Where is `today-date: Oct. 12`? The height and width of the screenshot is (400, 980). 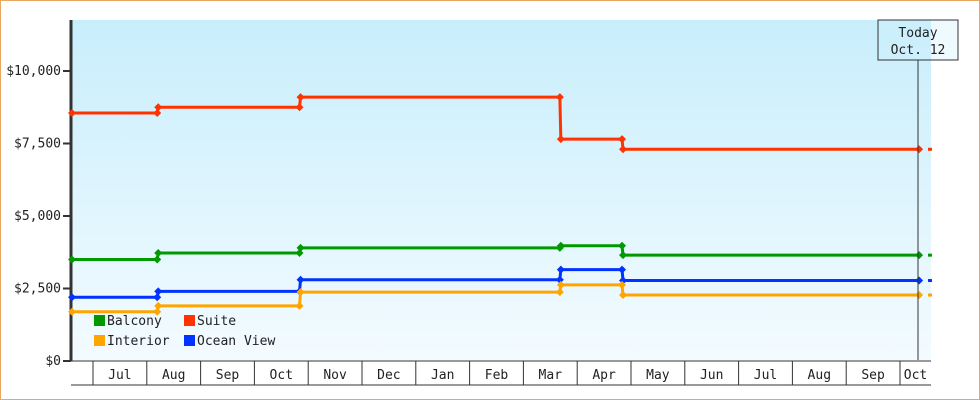
today-date: Oct. 12 is located at coordinates (918, 50).